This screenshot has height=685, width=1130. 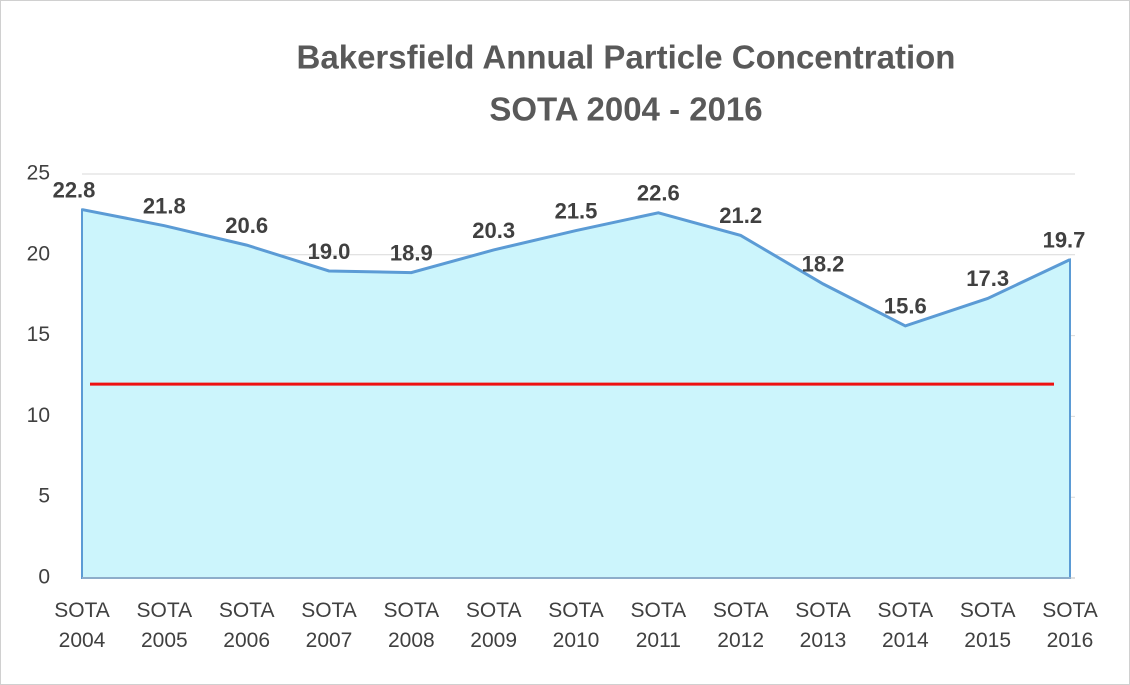 I want to click on x-tick-label: SOTA 2009, so click(x=493, y=625).